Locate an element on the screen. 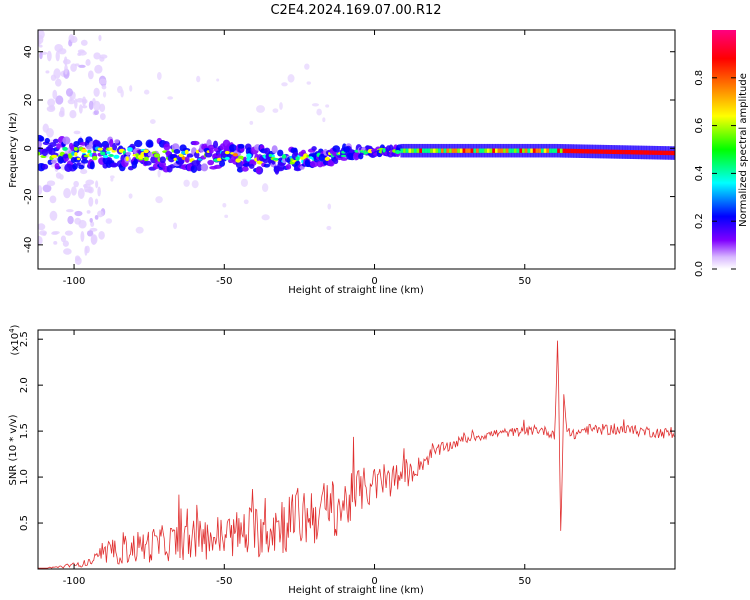  snr-ylabel: SNR (10 * v/v) is located at coordinates (13, 449).